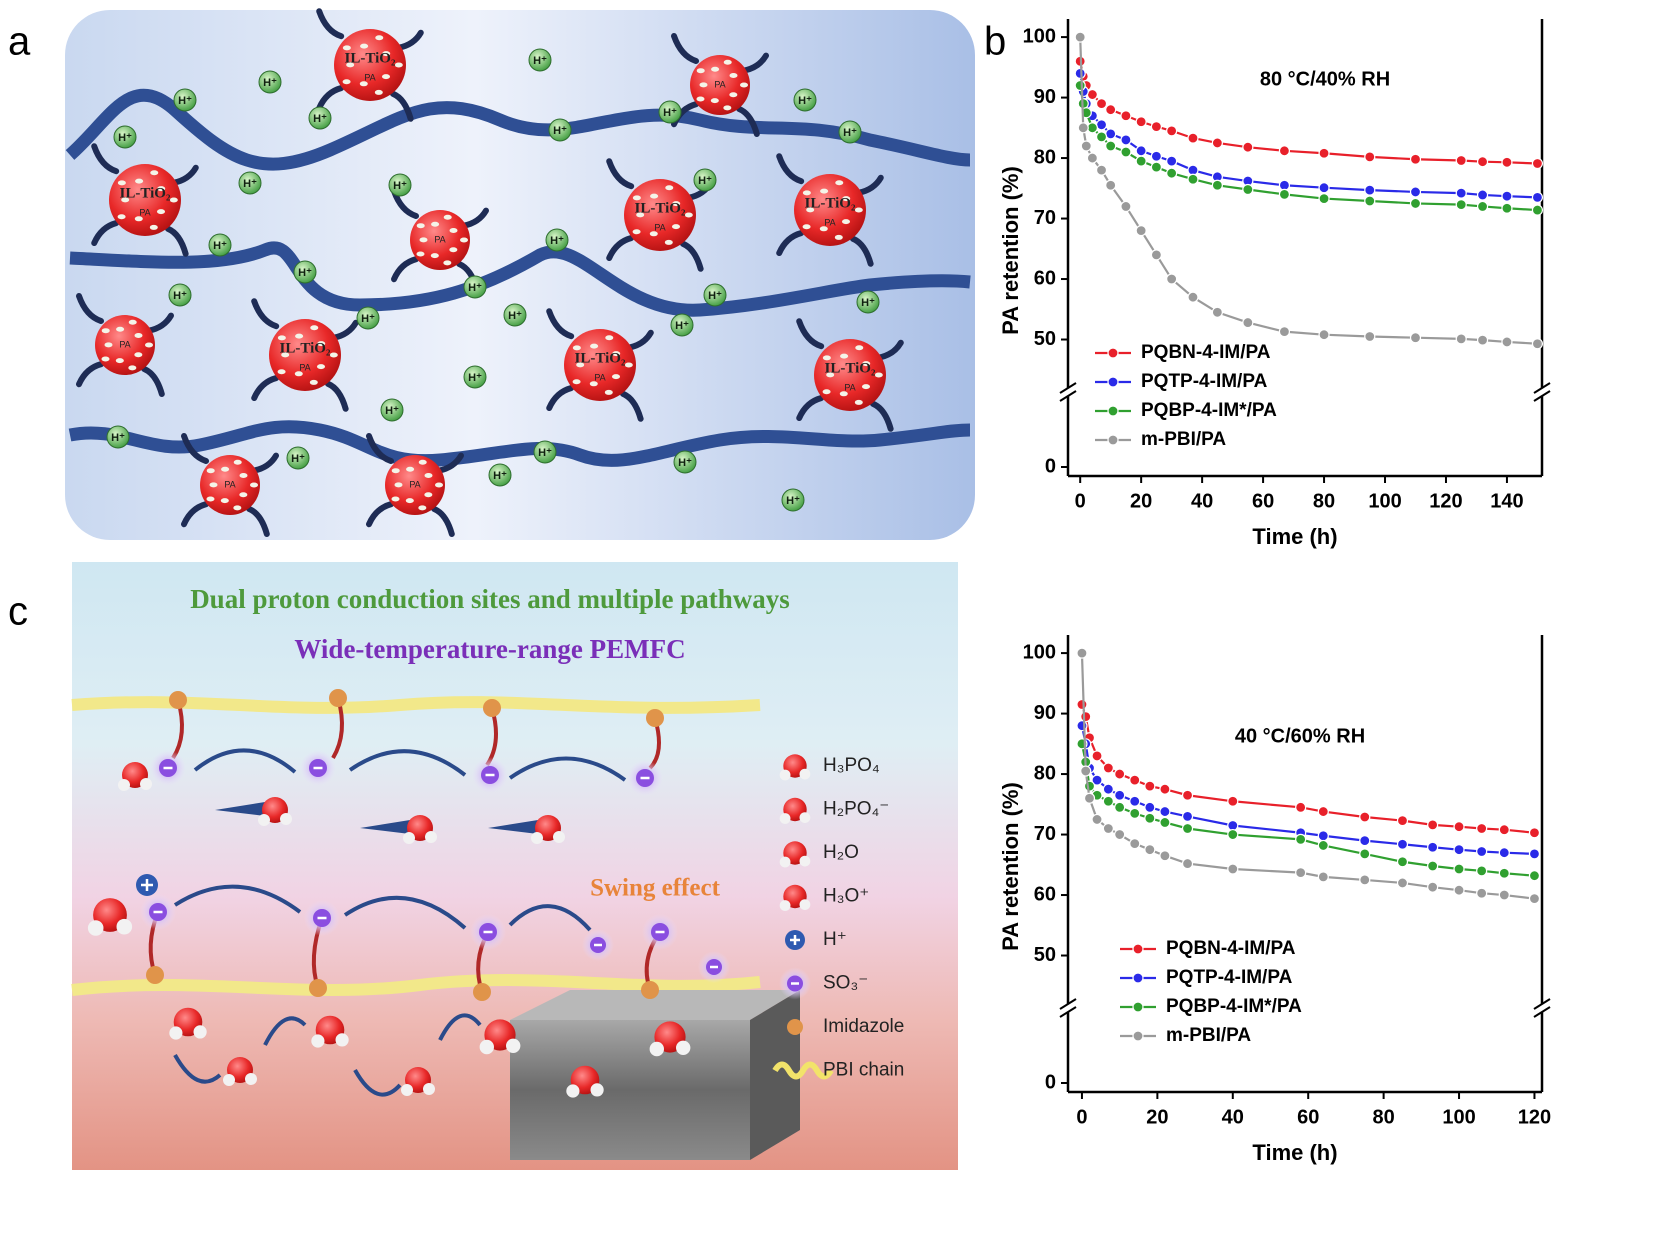 Image resolution: width=1654 pixels, height=1240 pixels. I want to click on legend-label: Imidazole, so click(863, 1026).